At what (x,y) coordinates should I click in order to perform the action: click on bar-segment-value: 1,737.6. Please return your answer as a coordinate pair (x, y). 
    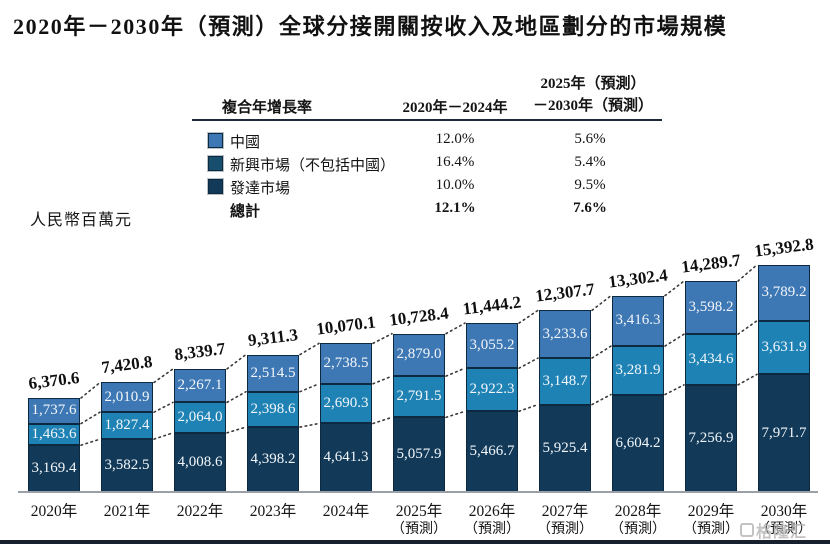
    Looking at the image, I should click on (54, 410).